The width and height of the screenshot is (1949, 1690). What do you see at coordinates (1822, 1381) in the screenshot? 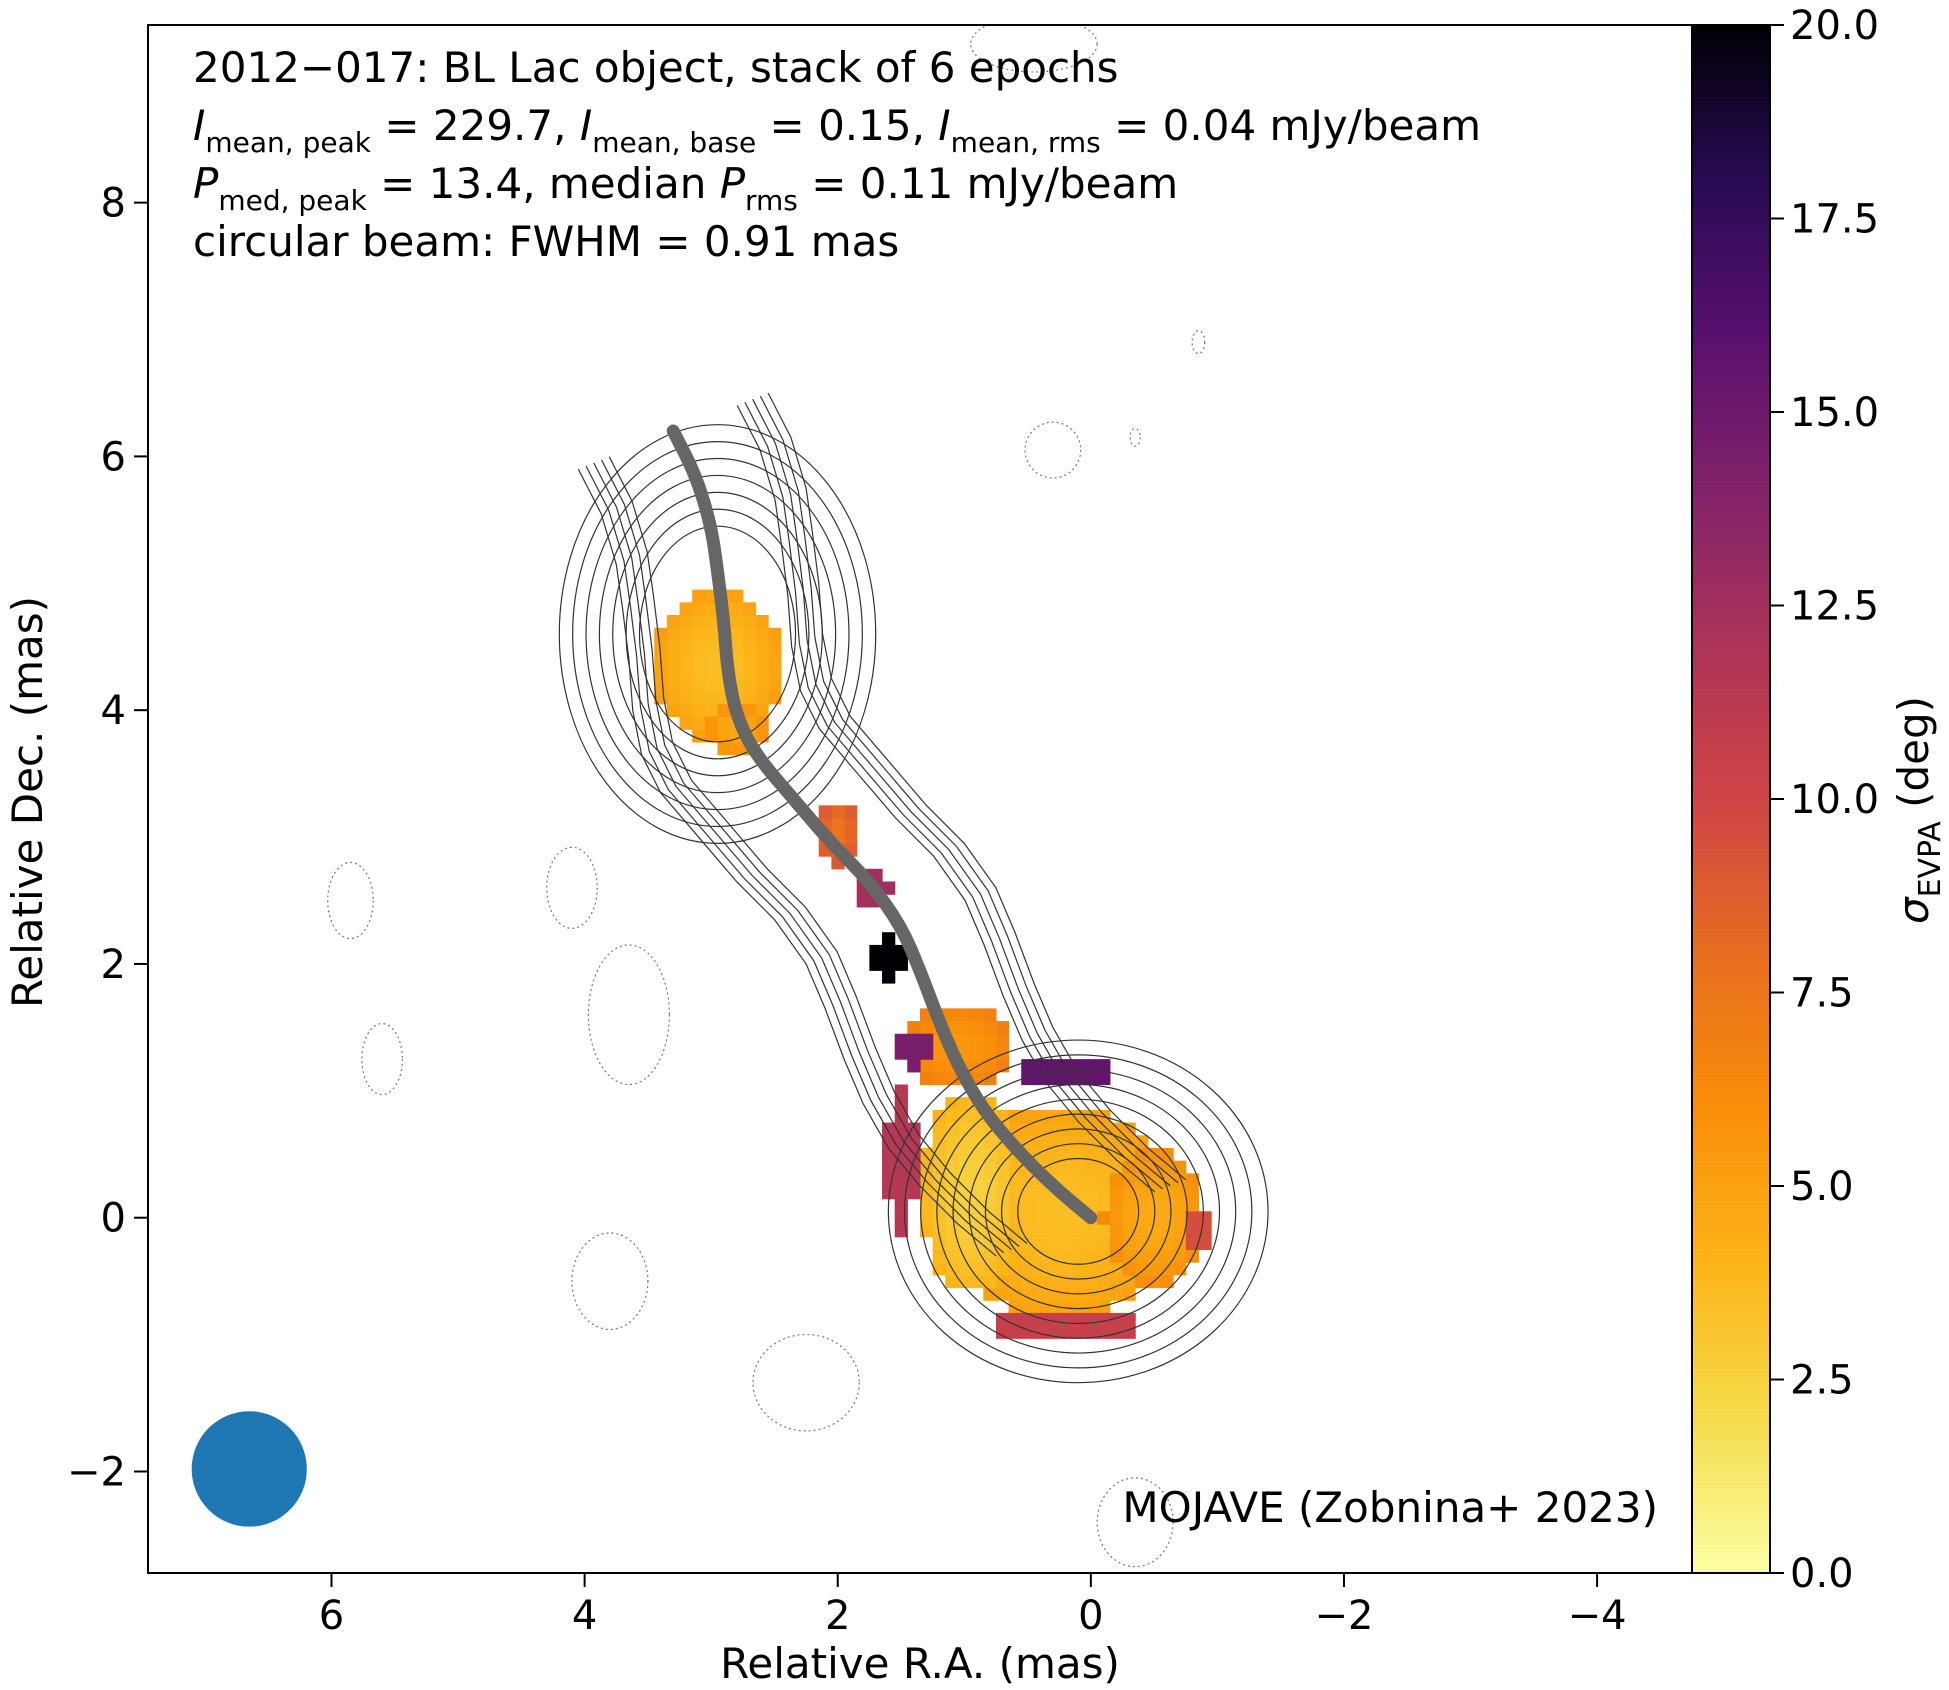
I see `colorbar-tick-label: 2.5` at bounding box center [1822, 1381].